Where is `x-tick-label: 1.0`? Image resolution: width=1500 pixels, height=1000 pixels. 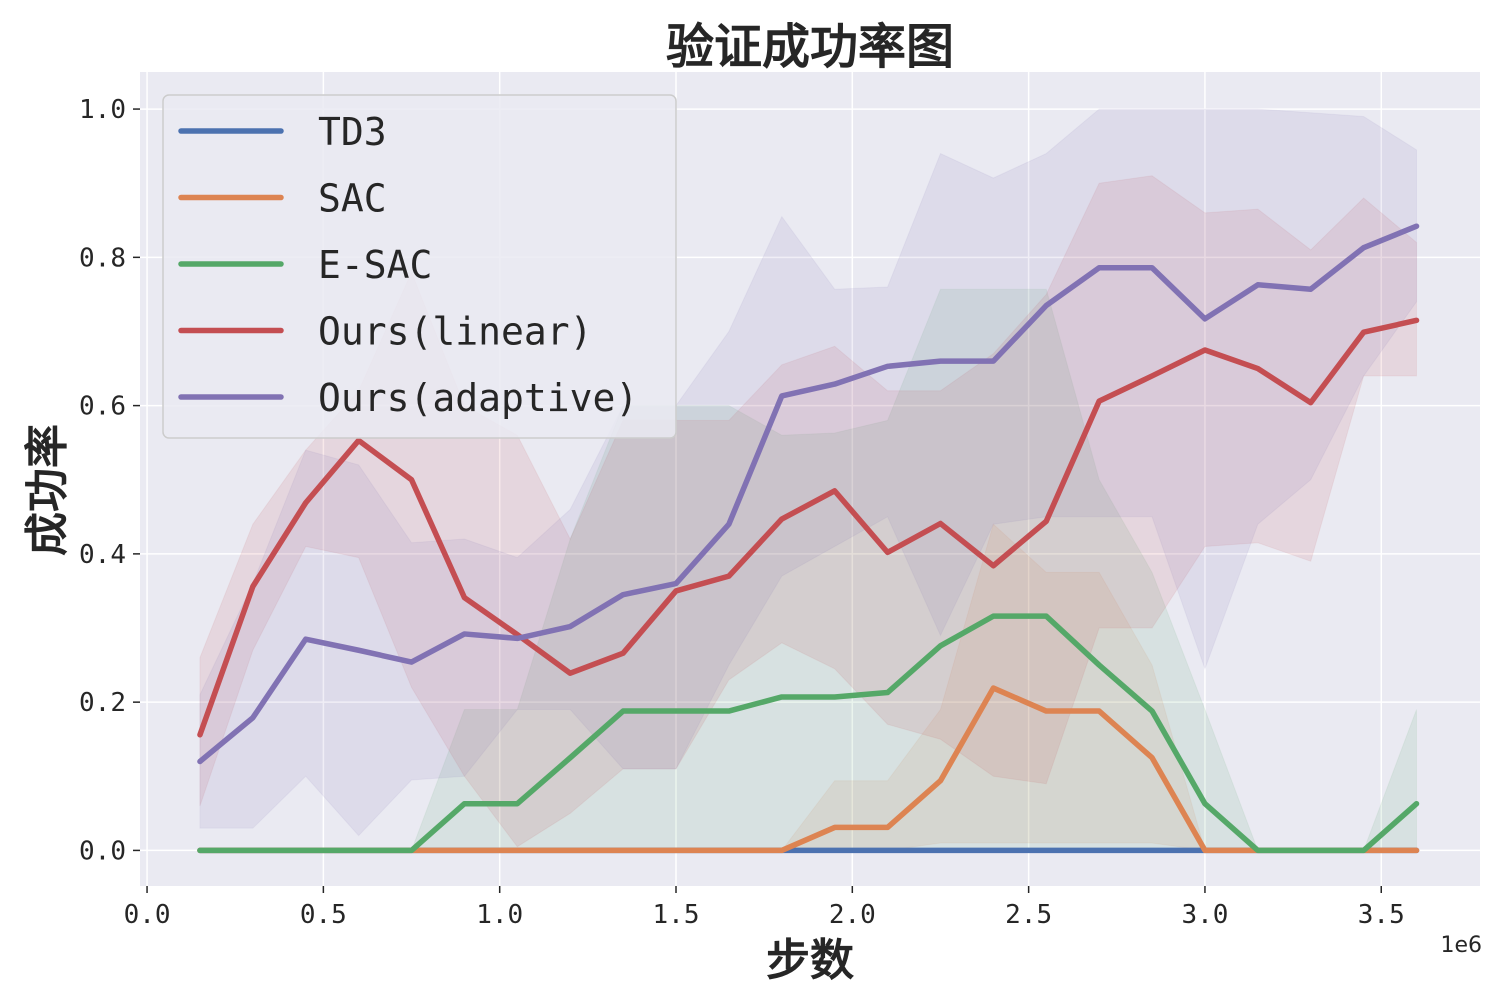 x-tick-label: 1.0 is located at coordinates (499, 915).